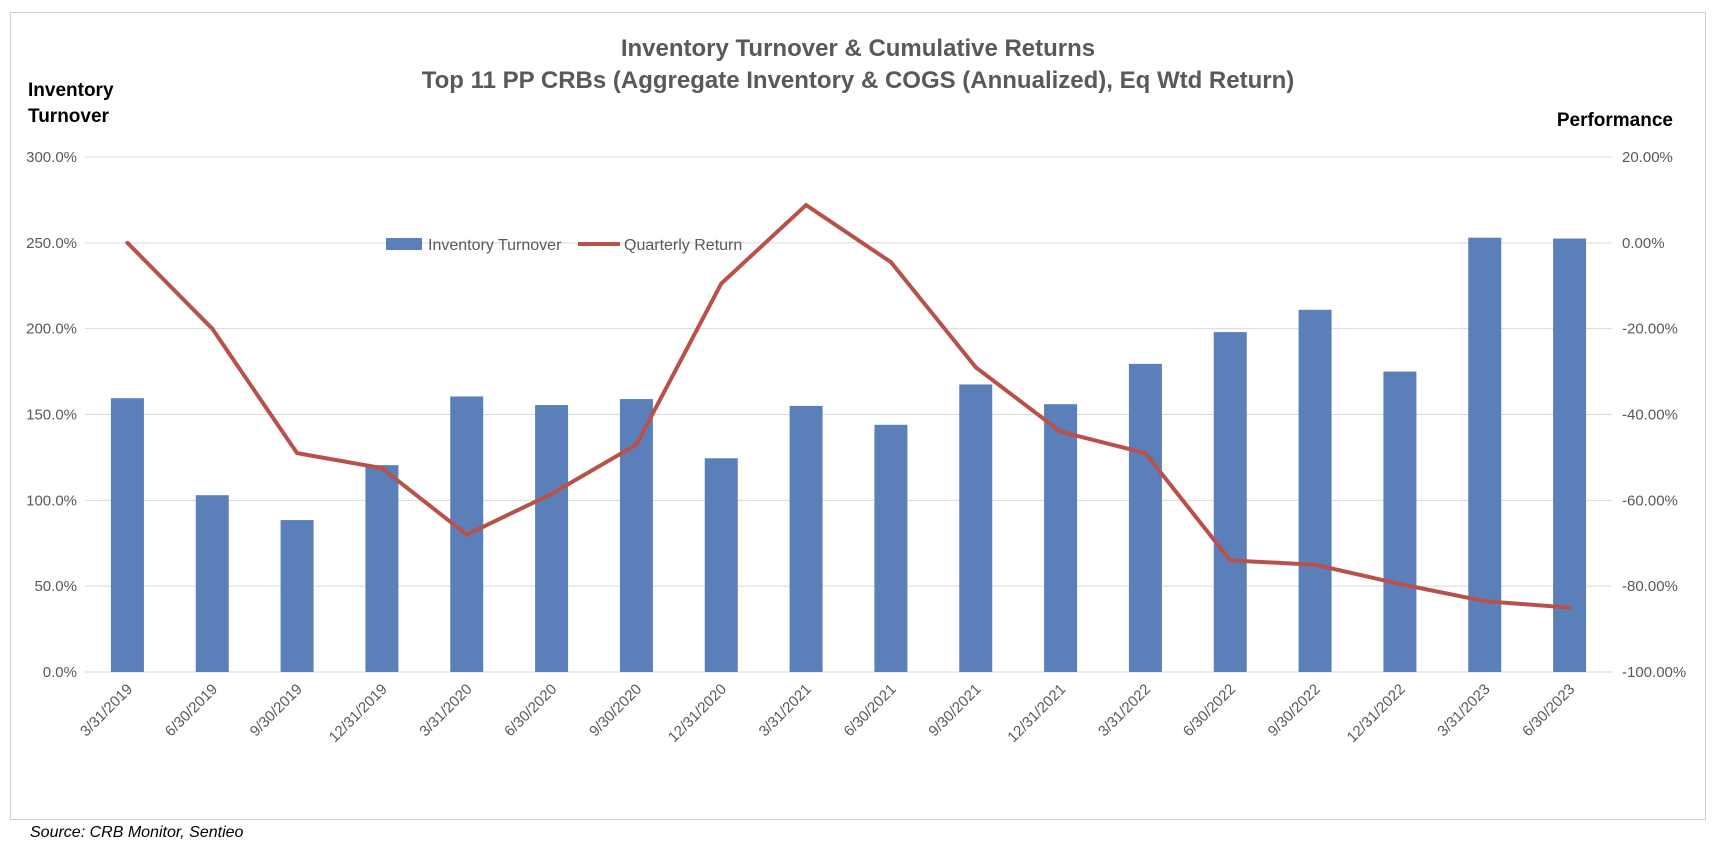  Describe the element at coordinates (71, 90) in the screenshot. I see `y-left-label-line1: Inventory` at that location.